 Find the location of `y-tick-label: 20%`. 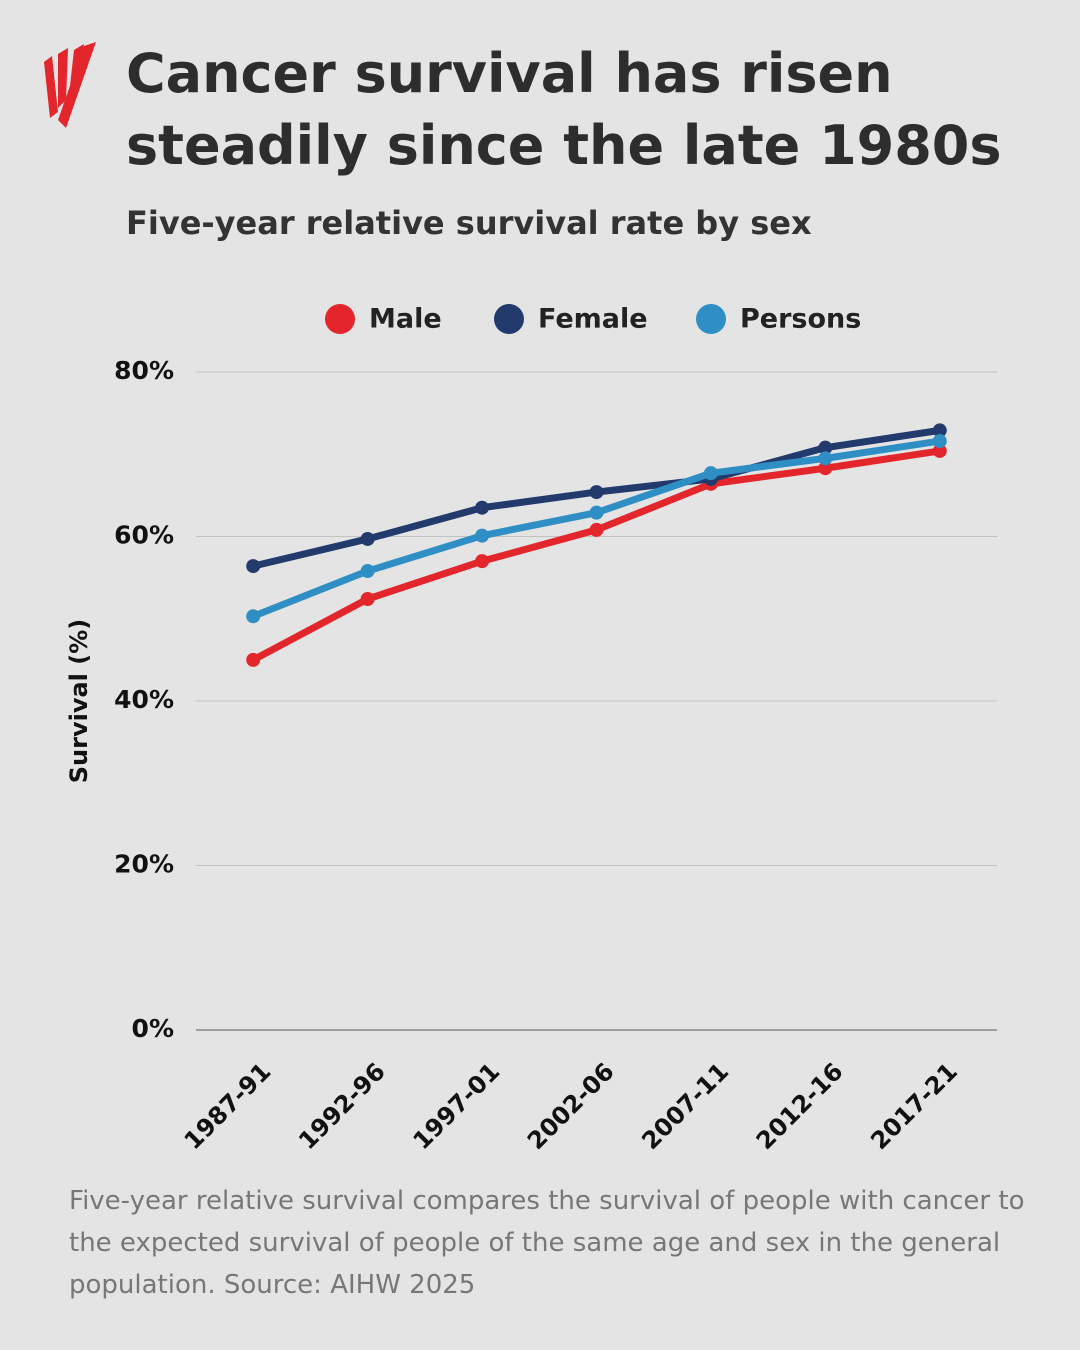

y-tick-label: 20% is located at coordinates (144, 864).